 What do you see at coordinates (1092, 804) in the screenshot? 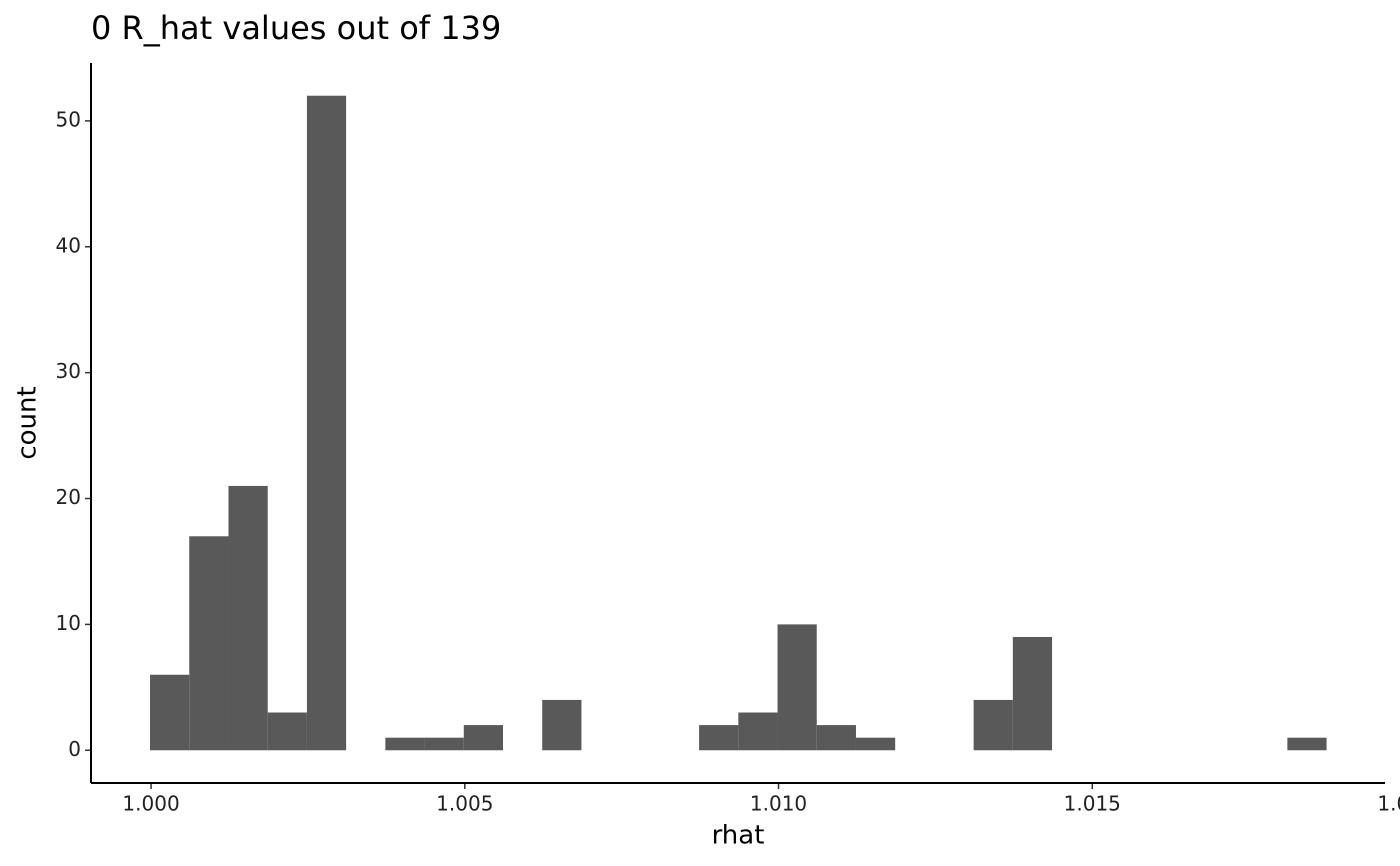
I see `x-tick-label: 1.015` at bounding box center [1092, 804].